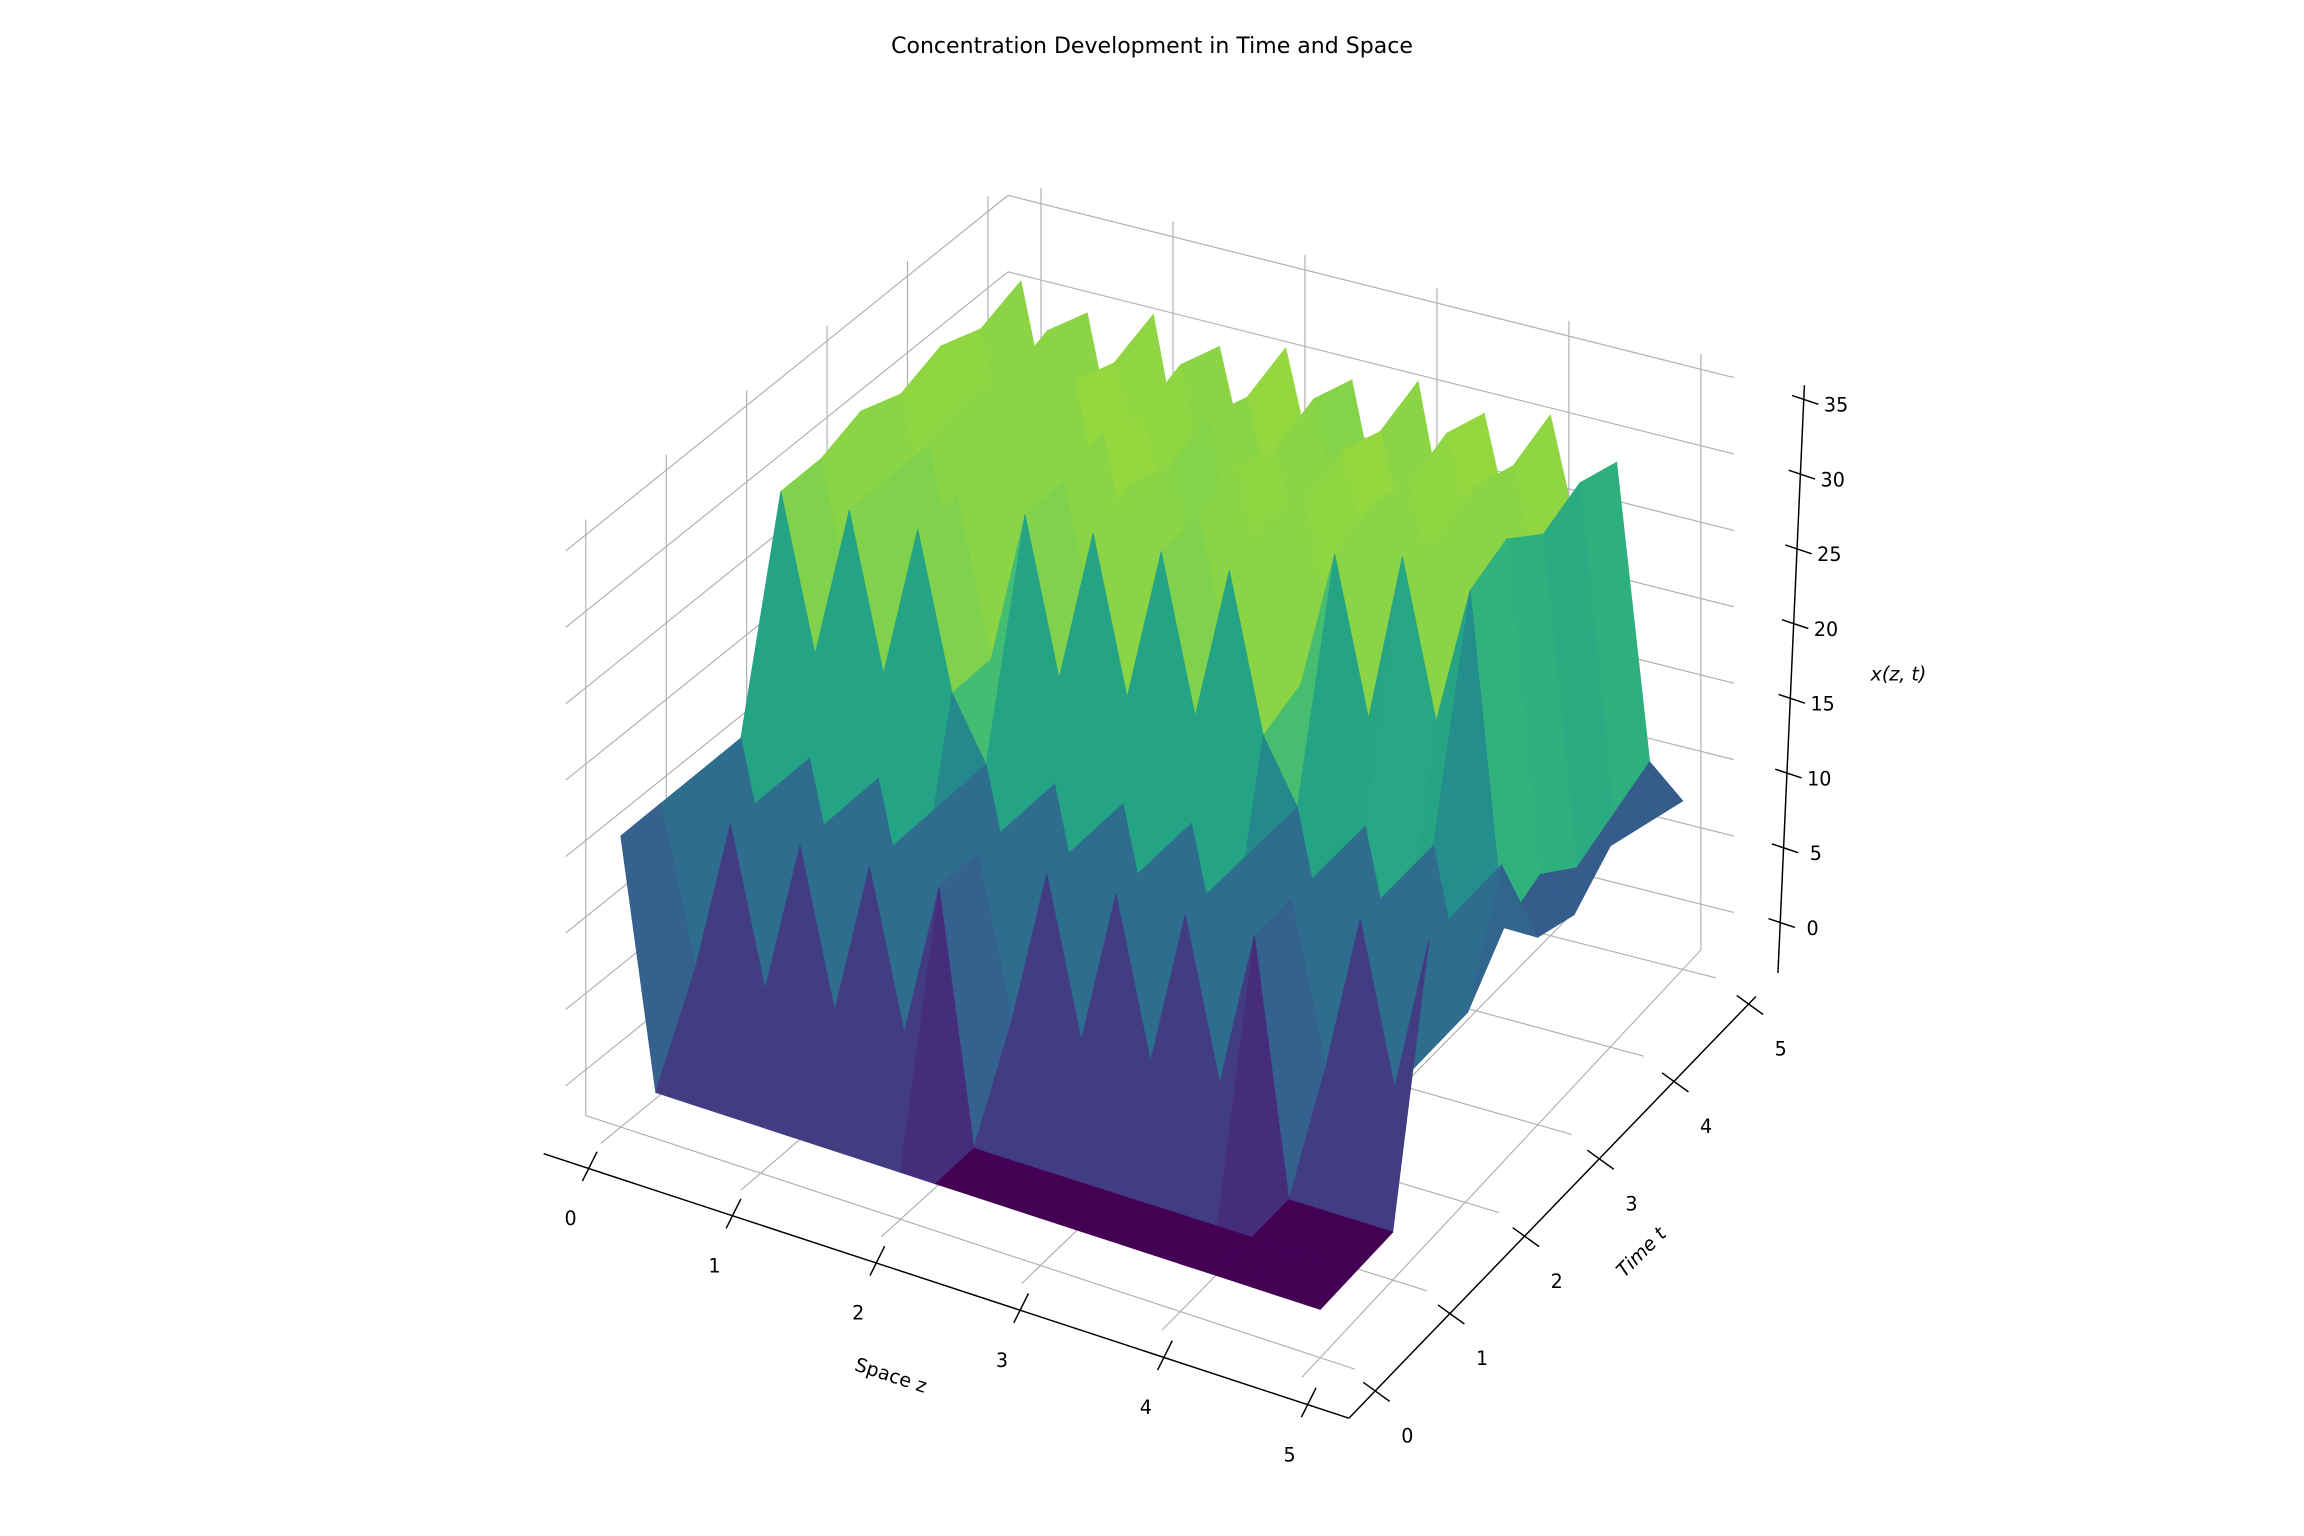  What do you see at coordinates (571, 1218) in the screenshot?
I see `z-tick-label: 0` at bounding box center [571, 1218].